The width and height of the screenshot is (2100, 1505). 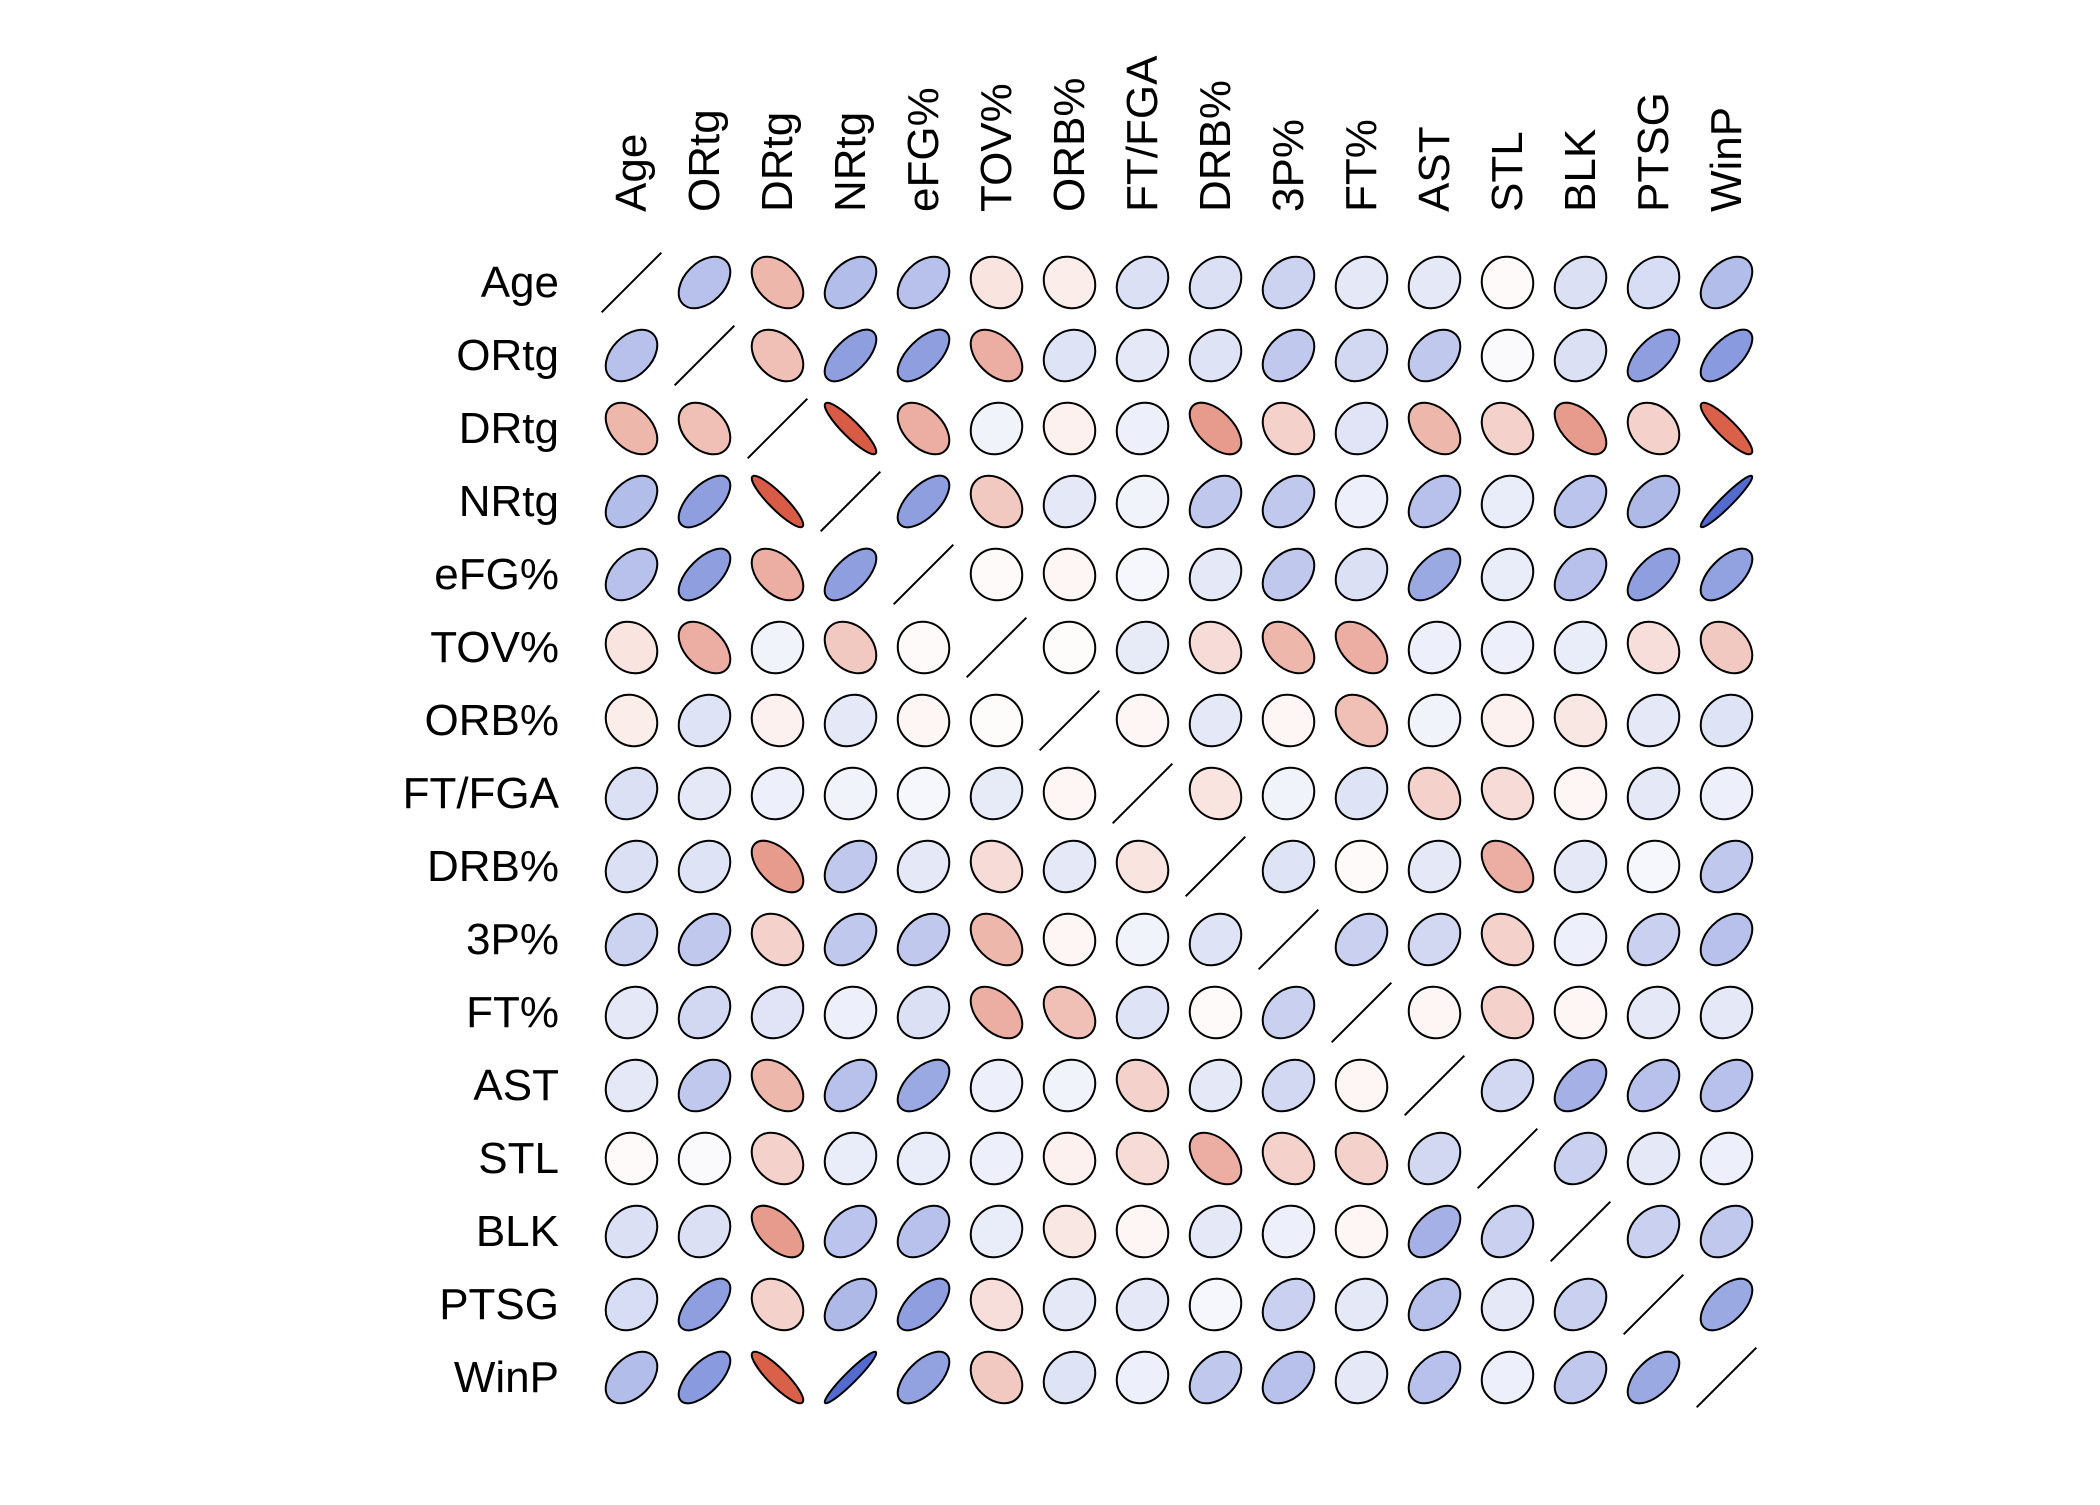 I want to click on corr-ellipse-ft-pct-stl, so click(x=1507, y=1012).